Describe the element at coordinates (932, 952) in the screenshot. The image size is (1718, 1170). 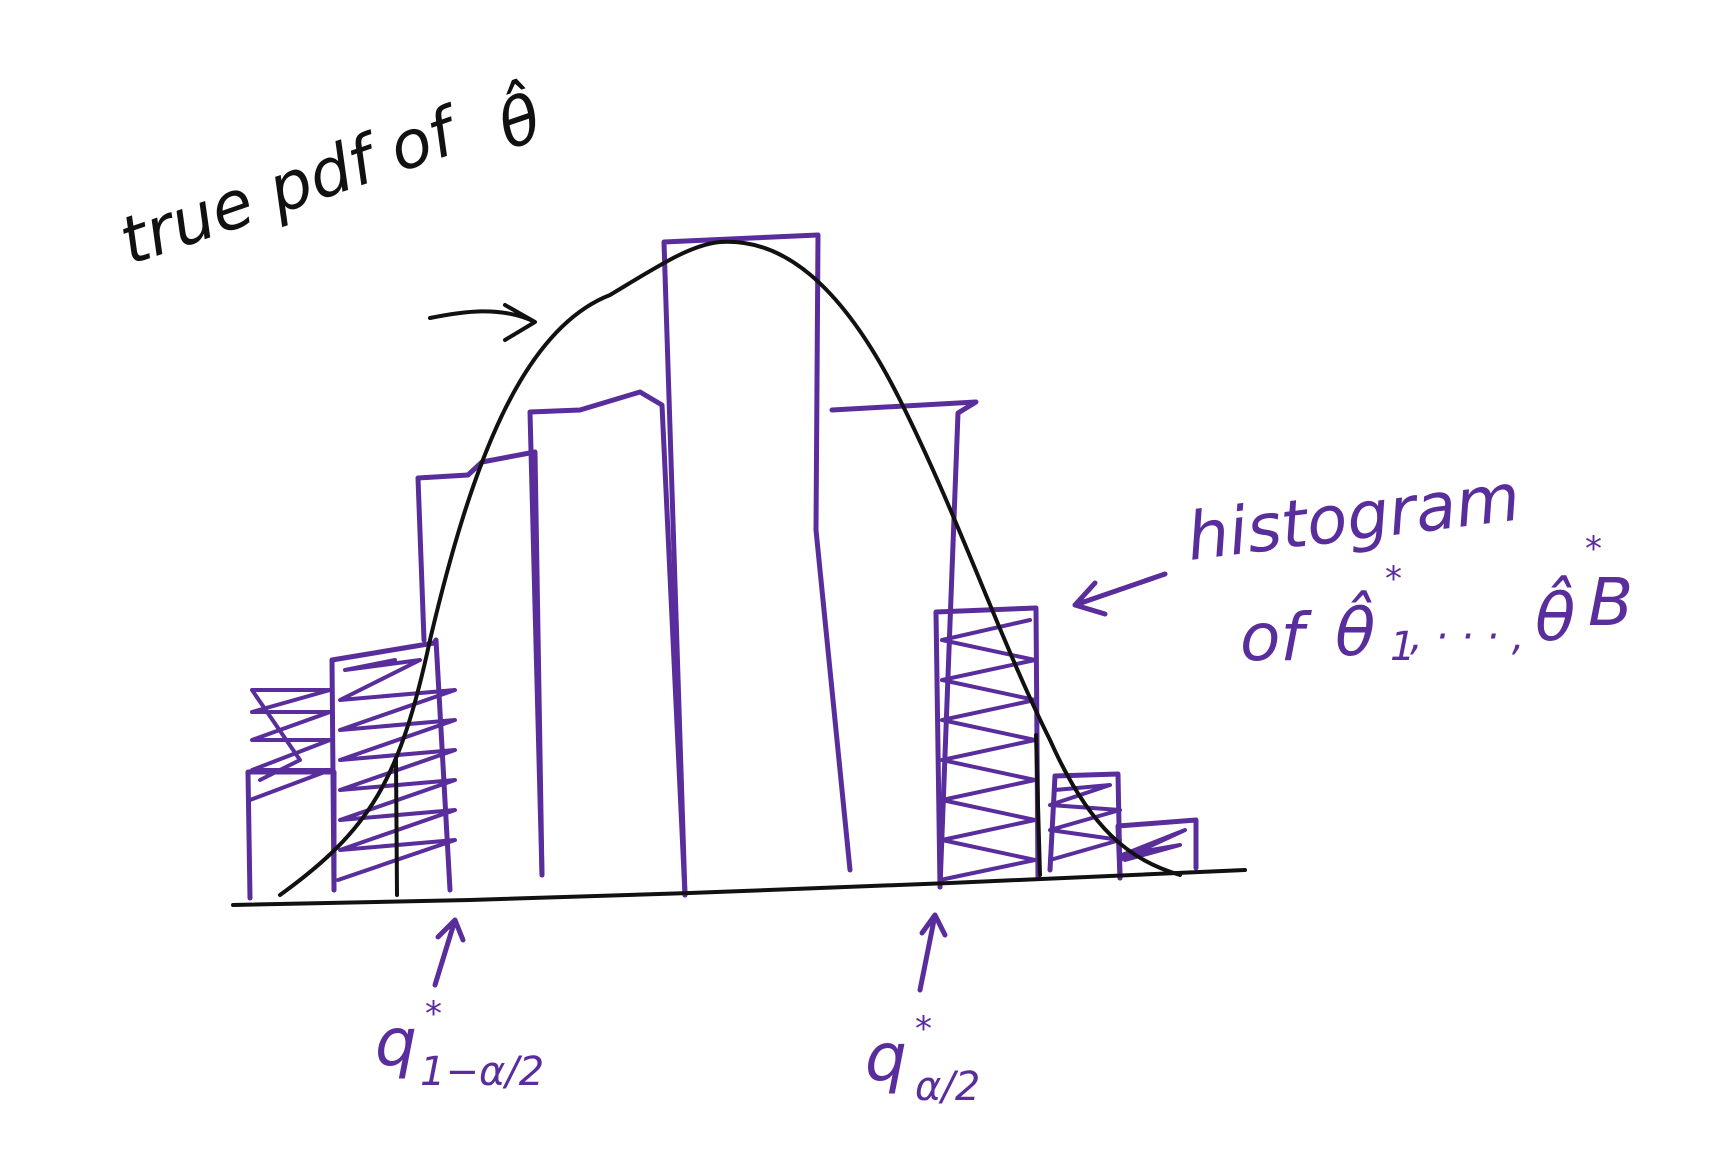
I see `quantile-upper-arrow` at that location.